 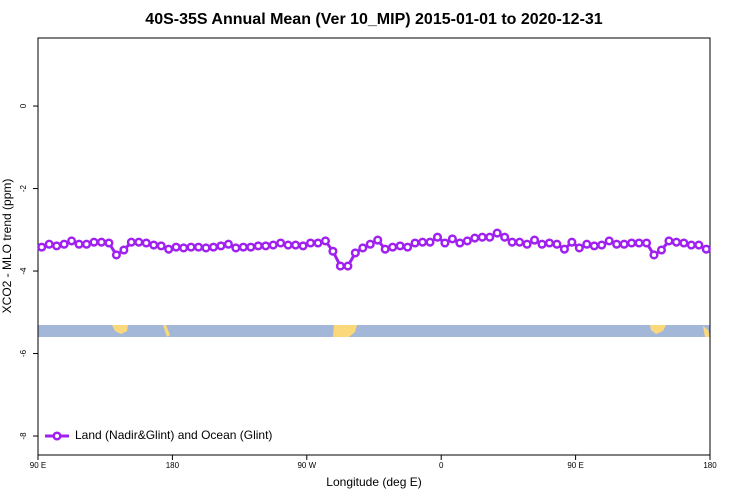 I want to click on x-tick-label: 90 E, so click(x=38, y=465).